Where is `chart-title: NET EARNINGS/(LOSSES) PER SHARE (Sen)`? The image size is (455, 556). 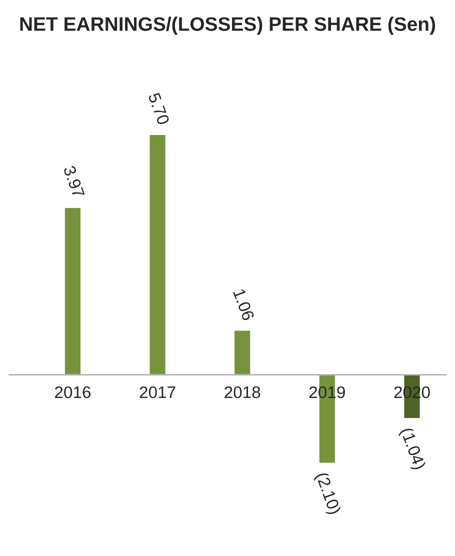 chart-title: NET EARNINGS/(LOSSES) PER SHARE (Sen) is located at coordinates (228, 25).